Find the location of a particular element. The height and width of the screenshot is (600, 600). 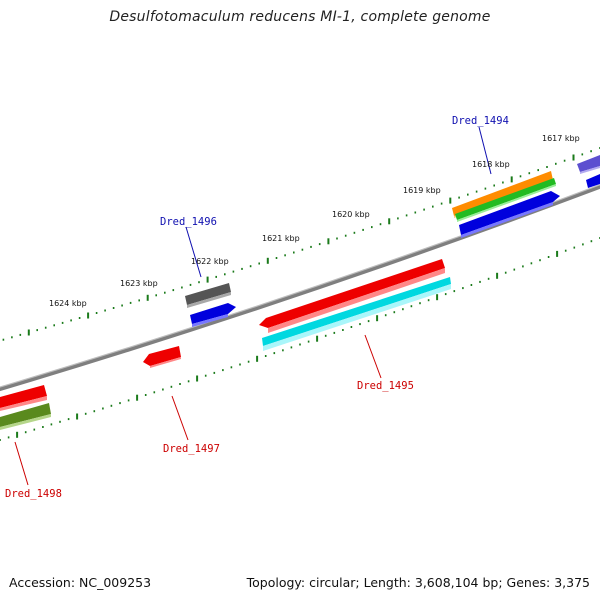

label-dred-1498: Dred_1498 is located at coordinates (33, 494).